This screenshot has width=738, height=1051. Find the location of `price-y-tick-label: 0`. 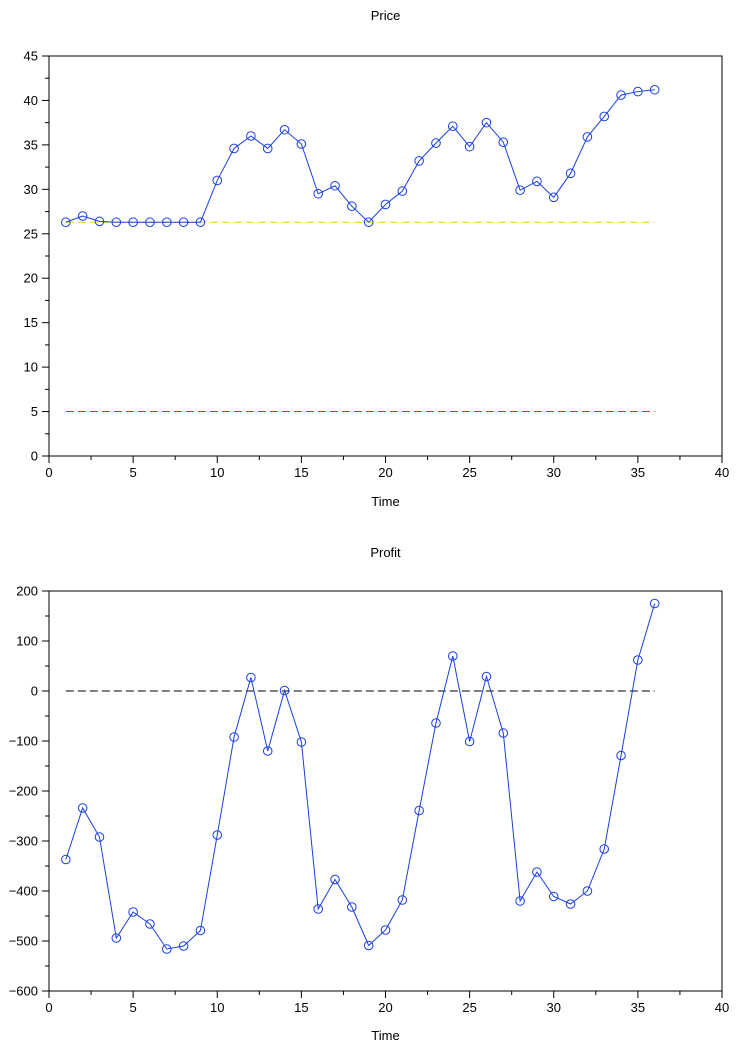

price-y-tick-label: 0 is located at coordinates (34, 456).